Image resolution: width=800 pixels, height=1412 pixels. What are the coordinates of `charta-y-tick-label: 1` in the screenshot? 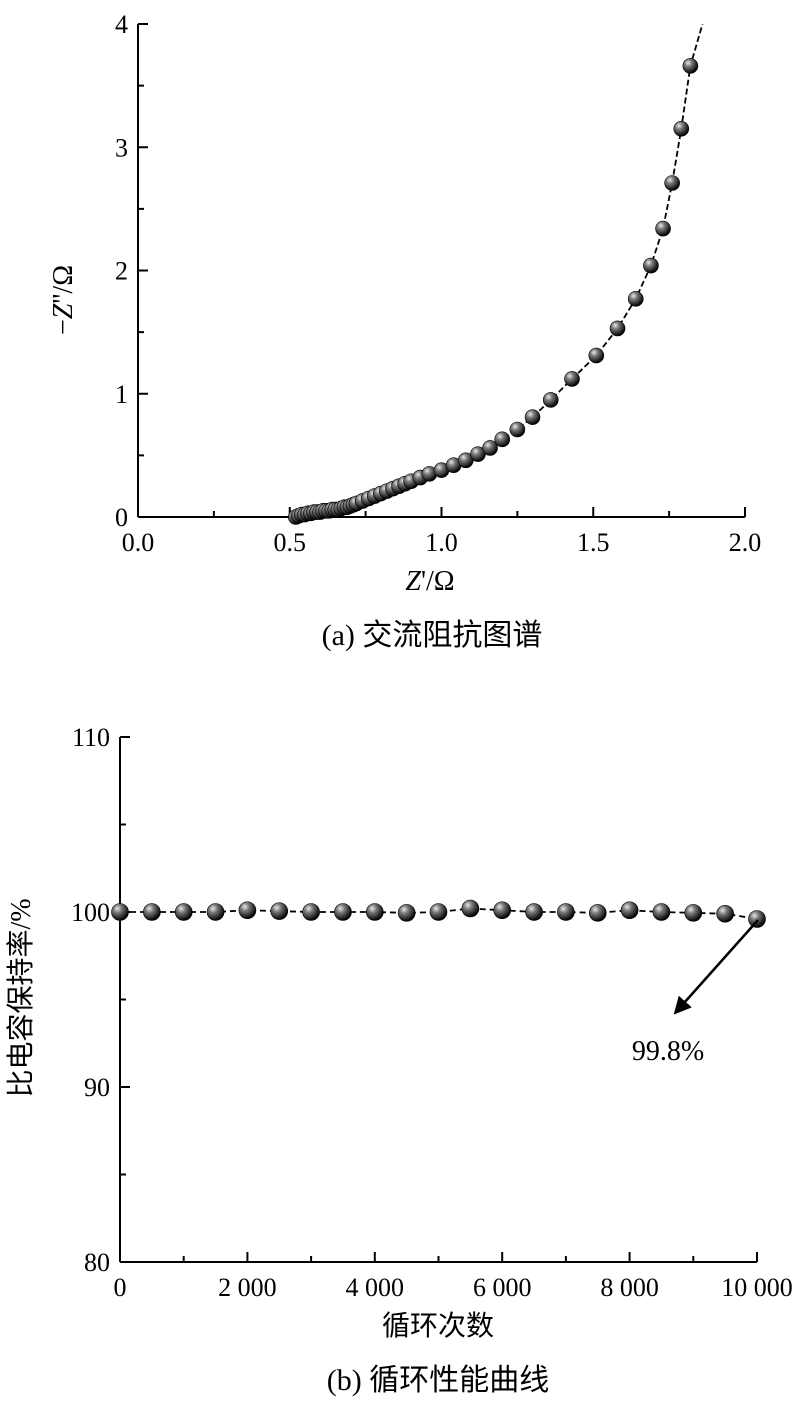 It's located at (121, 394).